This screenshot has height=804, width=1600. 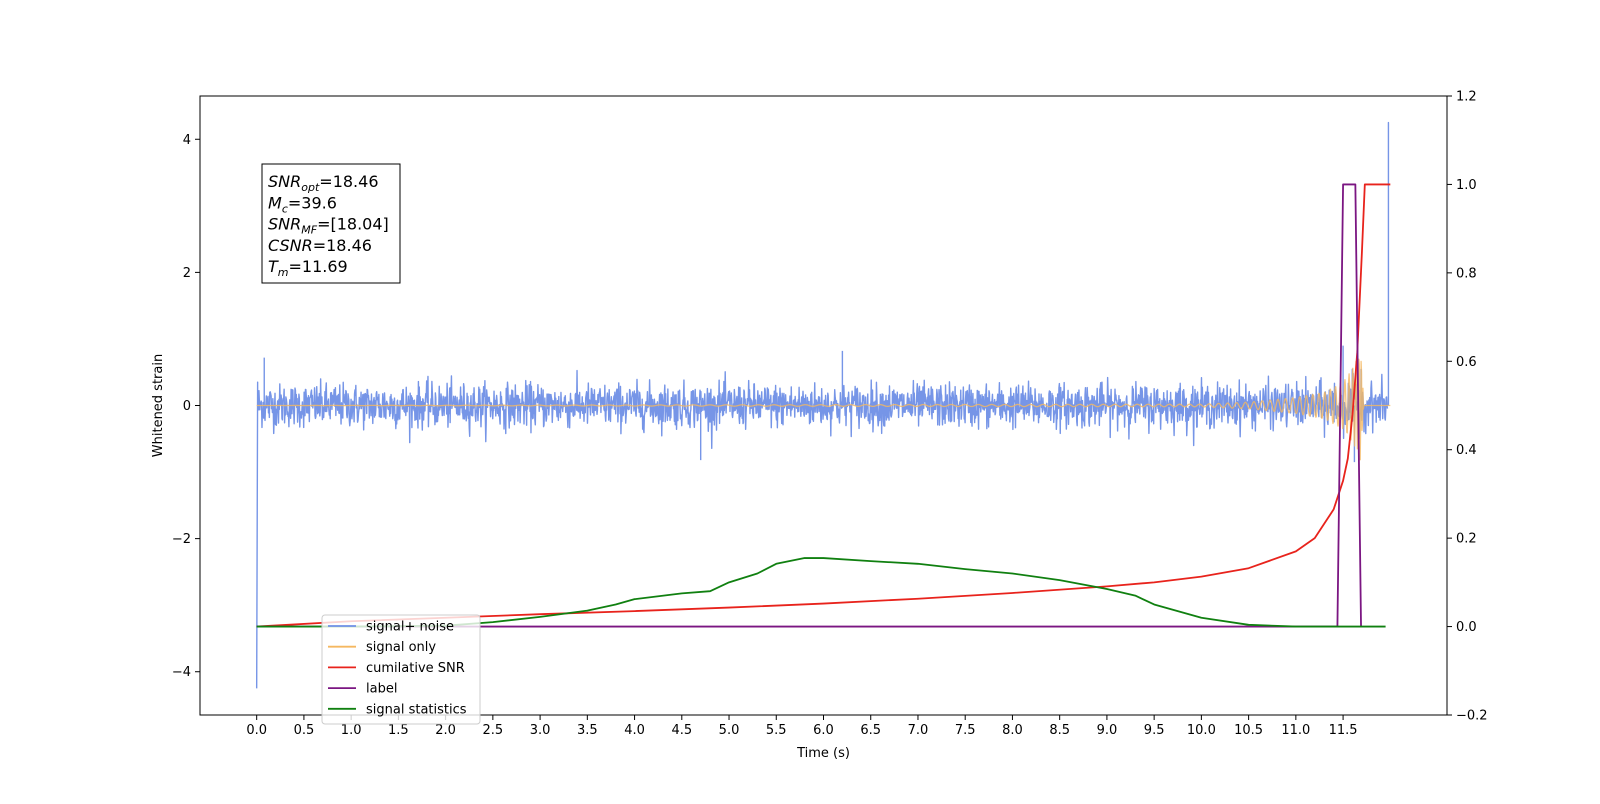 What do you see at coordinates (181, 672) in the screenshot?
I see `y-tick-label: −4` at bounding box center [181, 672].